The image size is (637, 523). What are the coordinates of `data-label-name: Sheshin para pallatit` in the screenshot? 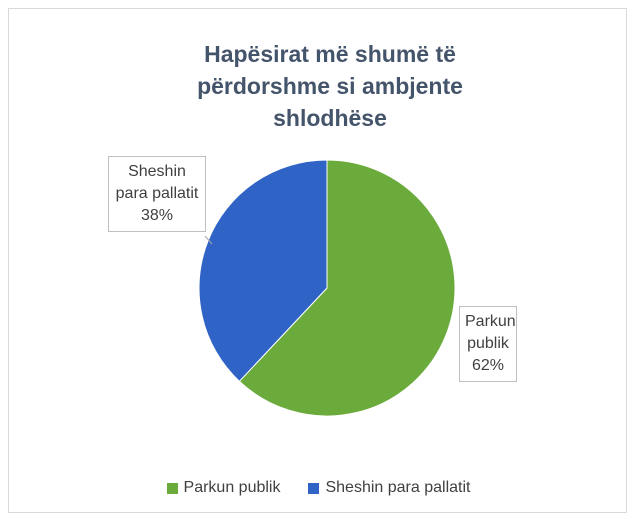 It's located at (157, 182).